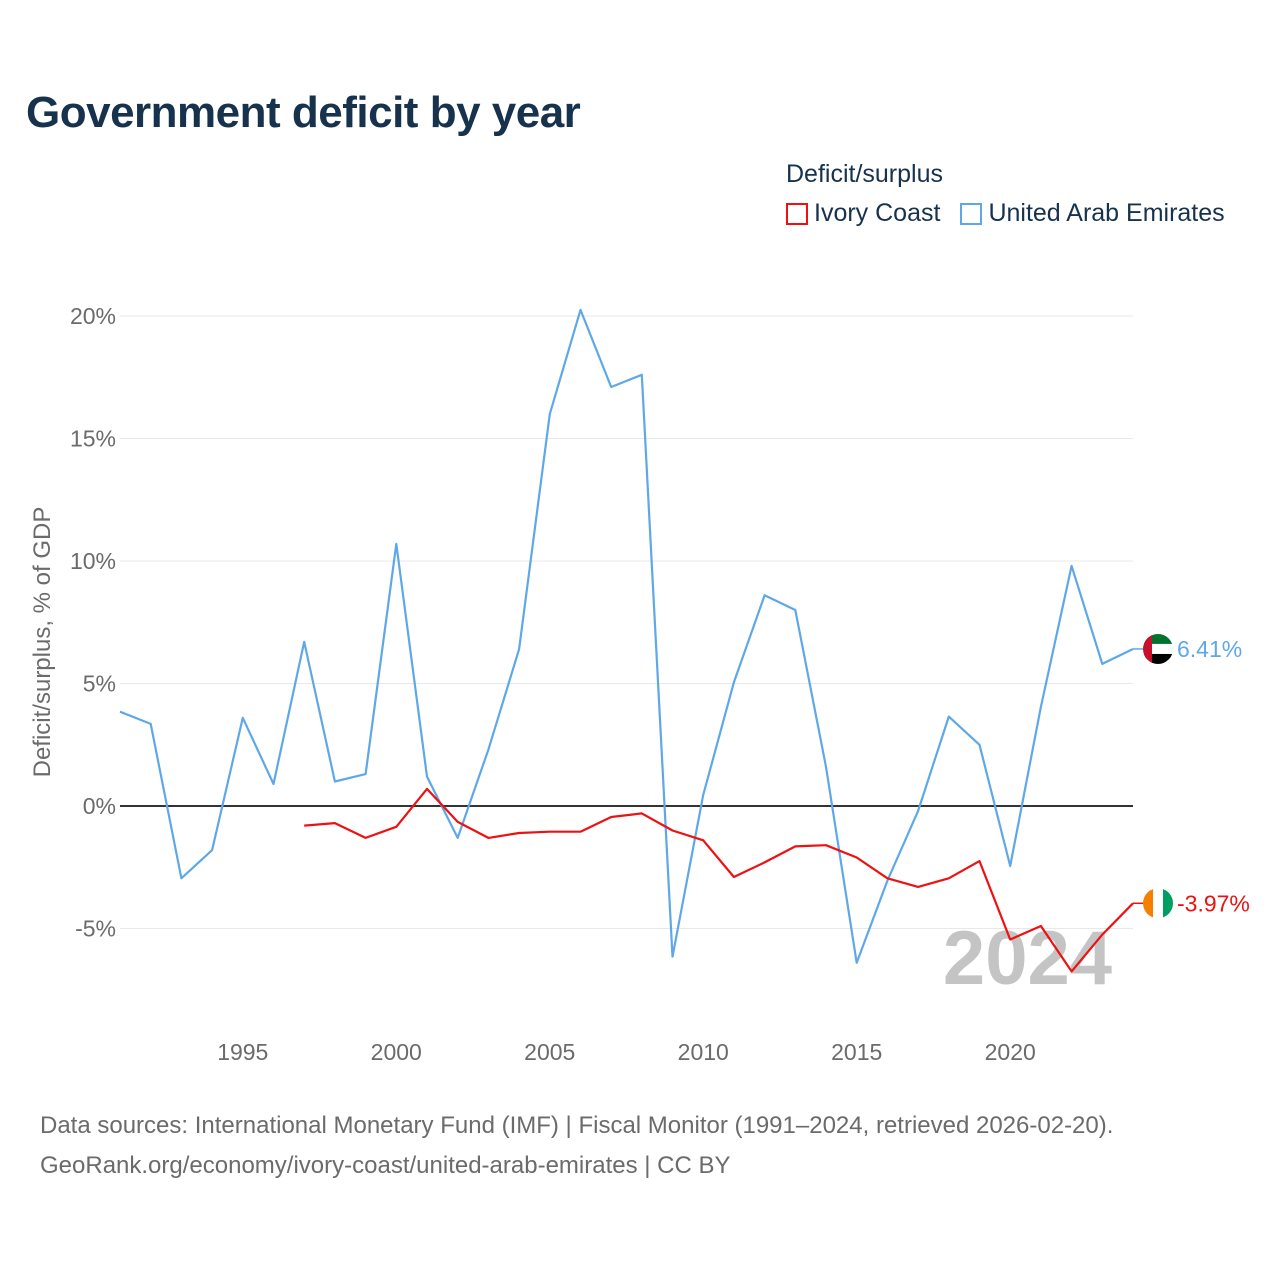 Image resolution: width=1280 pixels, height=1280 pixels. What do you see at coordinates (1010, 1052) in the screenshot?
I see `x-tick-label: 2020` at bounding box center [1010, 1052].